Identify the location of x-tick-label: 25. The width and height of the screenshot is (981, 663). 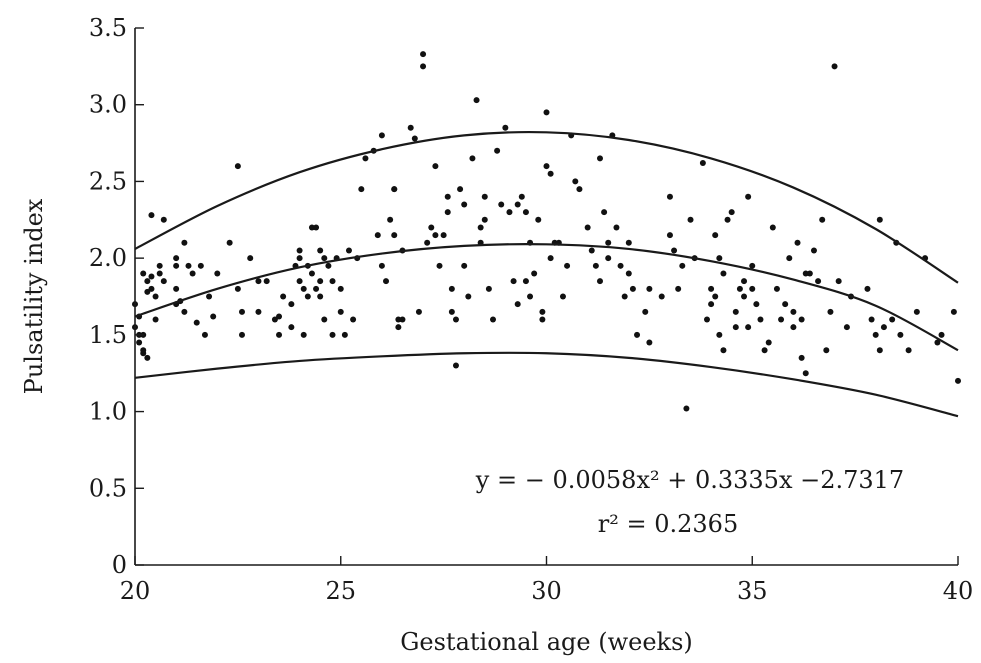
(340, 591).